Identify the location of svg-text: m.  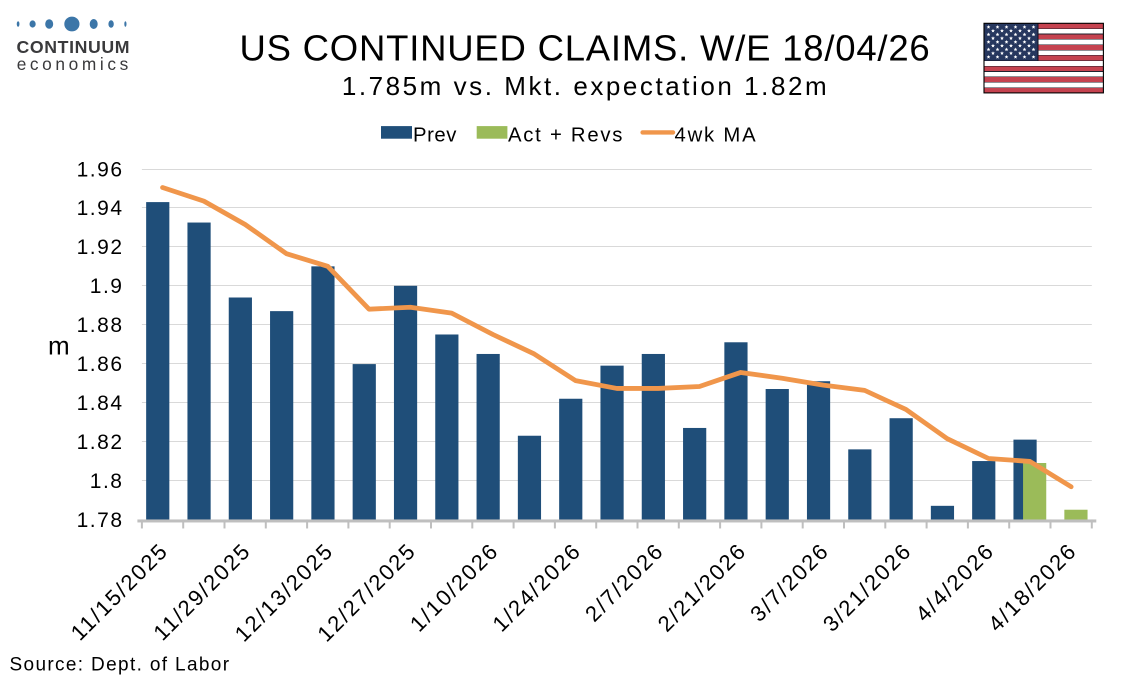
(59, 346).